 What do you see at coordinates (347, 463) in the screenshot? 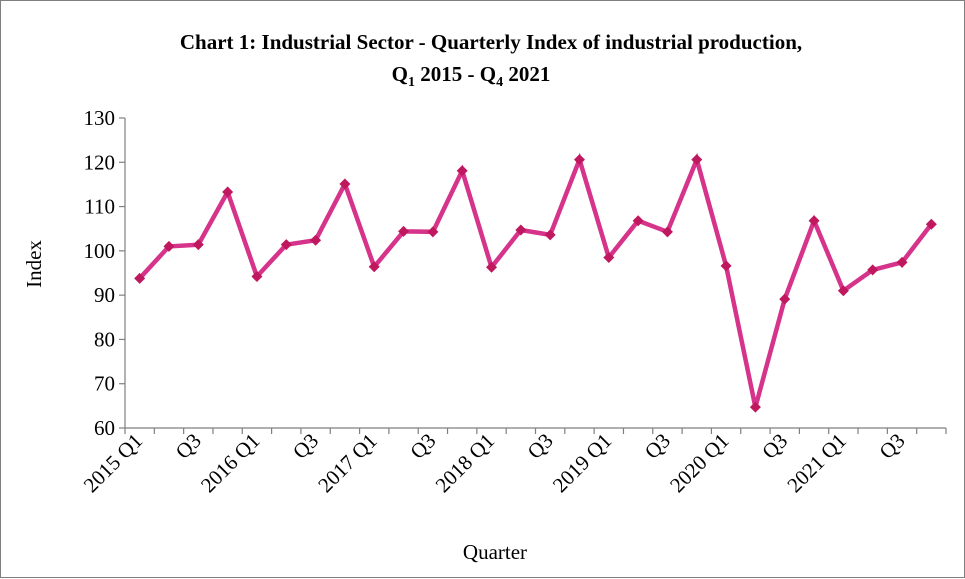
I see `x-tick-label: 2017 Q1` at bounding box center [347, 463].